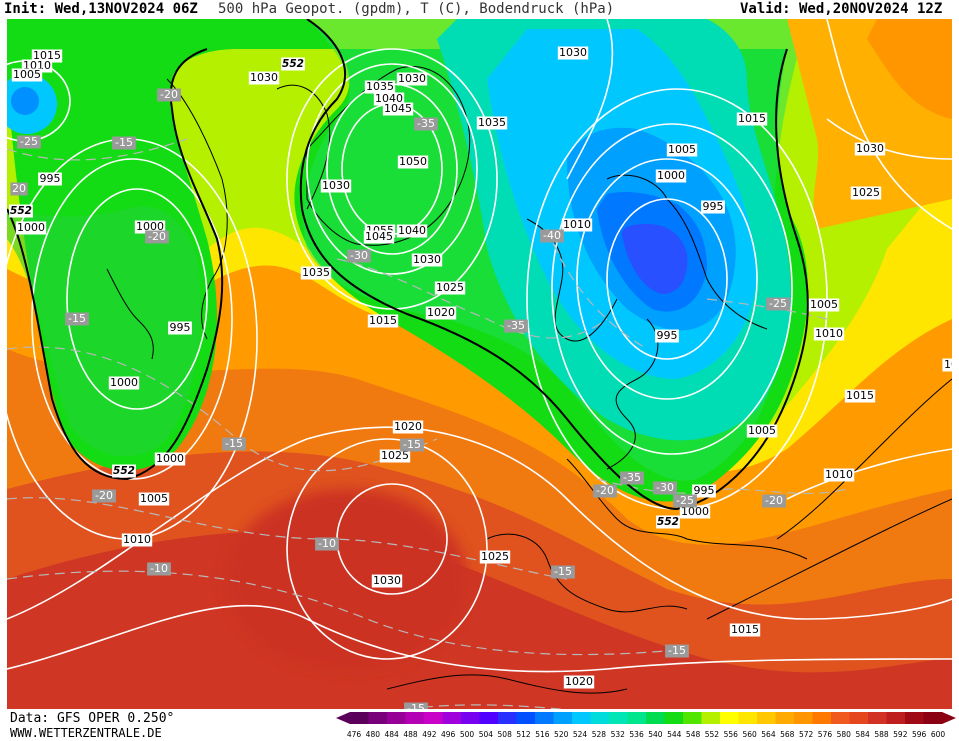 This screenshot has width=959, height=741. Describe the element at coordinates (825, 734) in the screenshot. I see `legend-tick-label: 576` at that location.